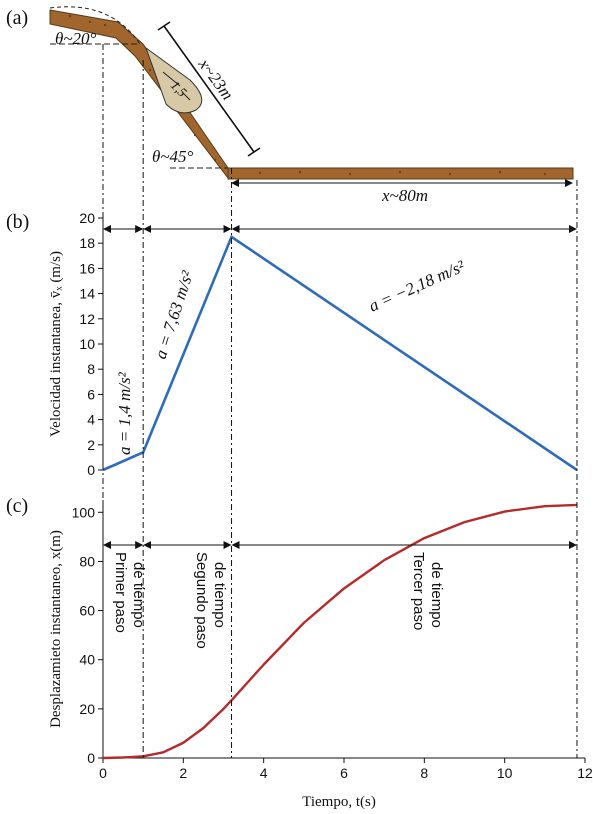  Describe the element at coordinates (87, 319) in the screenshot. I see `velocity-y-tick-label: 12` at that location.